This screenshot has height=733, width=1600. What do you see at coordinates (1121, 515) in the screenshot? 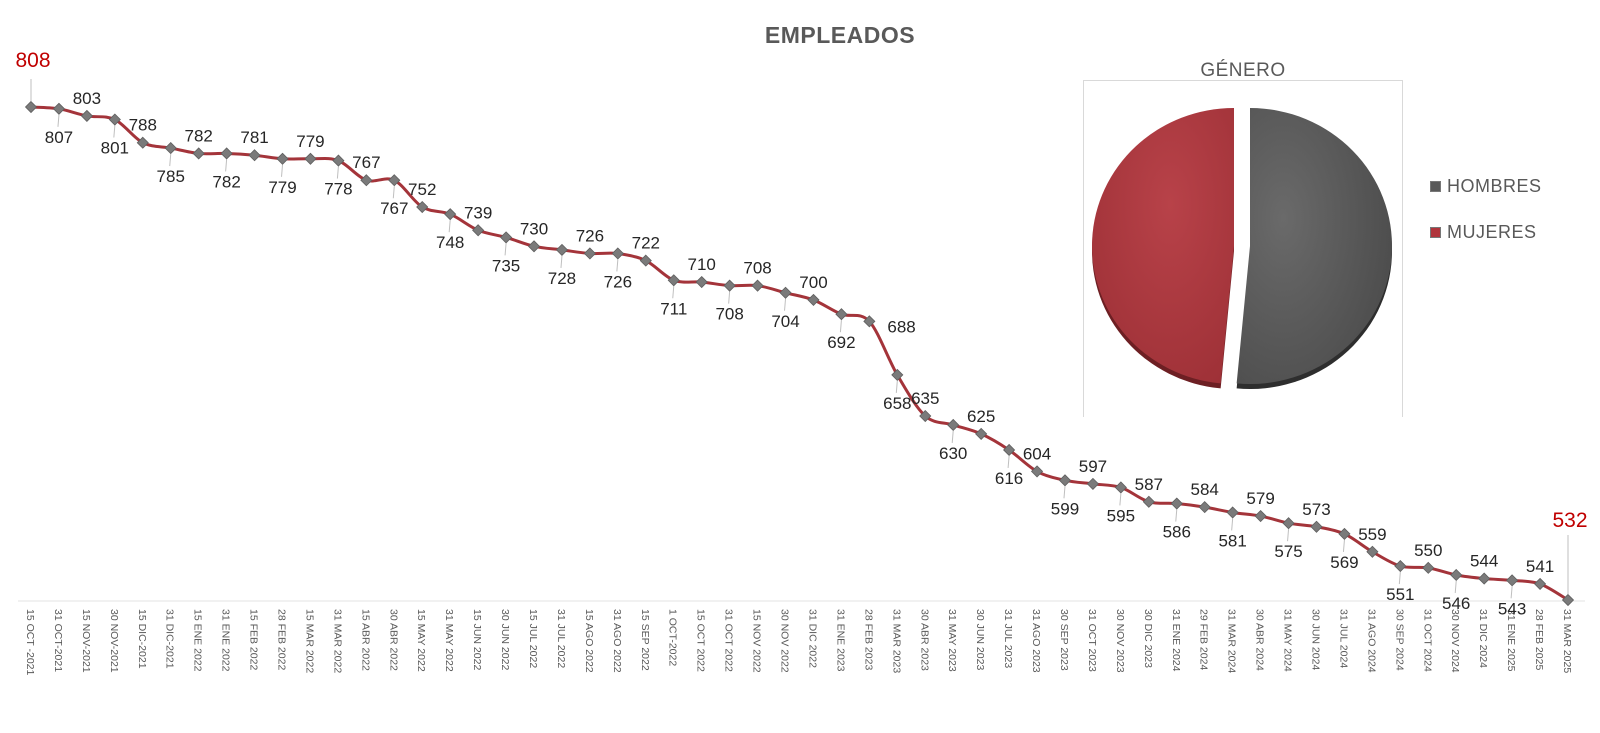
I see `data-label: 595` at bounding box center [1121, 515].